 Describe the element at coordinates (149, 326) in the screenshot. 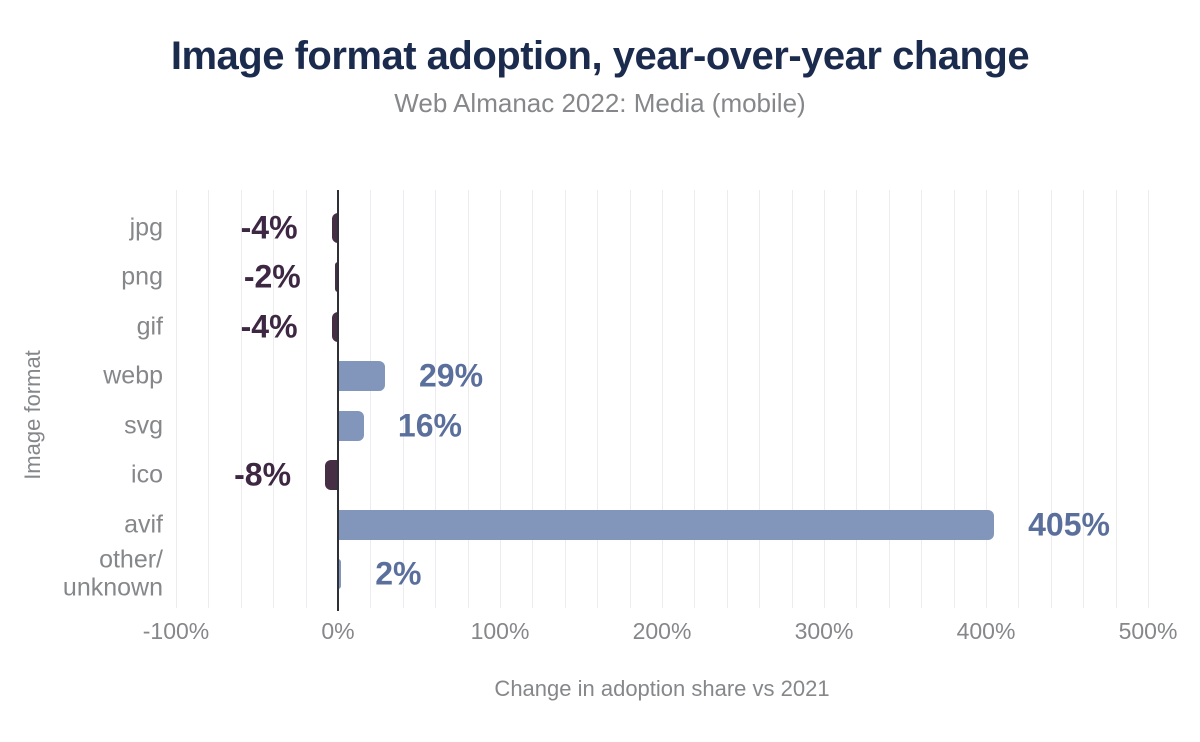

I see `y-axis-label-gif: gif` at that location.